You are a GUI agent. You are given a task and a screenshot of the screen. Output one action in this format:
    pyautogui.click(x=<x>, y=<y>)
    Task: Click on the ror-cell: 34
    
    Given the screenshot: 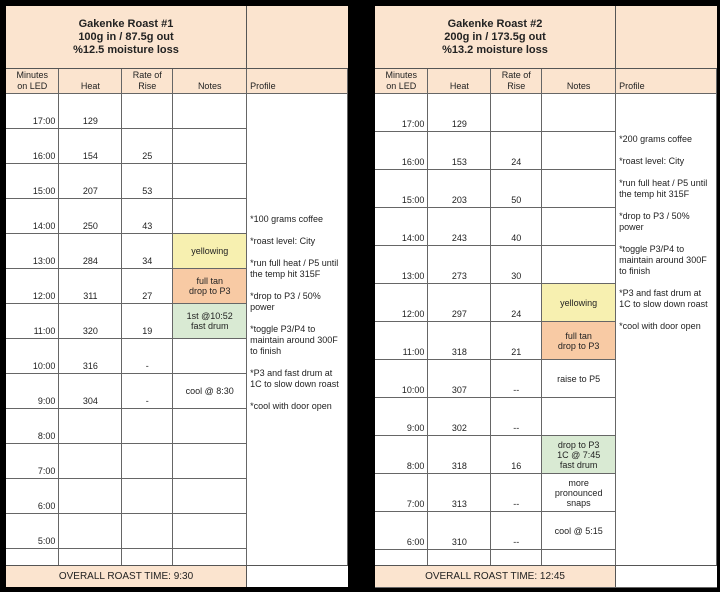 What is the action you would take?
    pyautogui.click(x=147, y=251)
    